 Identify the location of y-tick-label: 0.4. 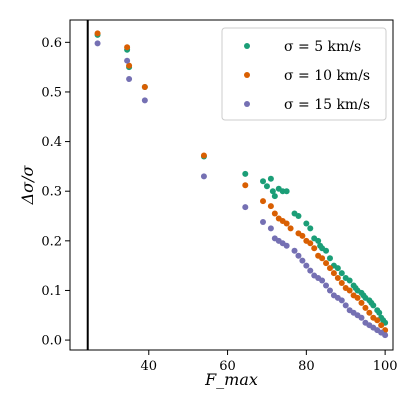
(51, 142).